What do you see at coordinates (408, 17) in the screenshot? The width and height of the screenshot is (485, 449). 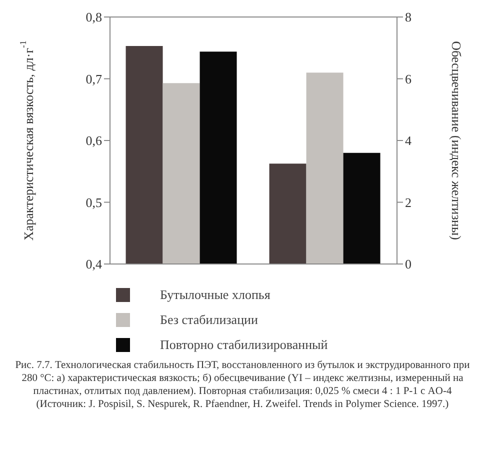 I see `y2-tick-label: 8` at bounding box center [408, 17].